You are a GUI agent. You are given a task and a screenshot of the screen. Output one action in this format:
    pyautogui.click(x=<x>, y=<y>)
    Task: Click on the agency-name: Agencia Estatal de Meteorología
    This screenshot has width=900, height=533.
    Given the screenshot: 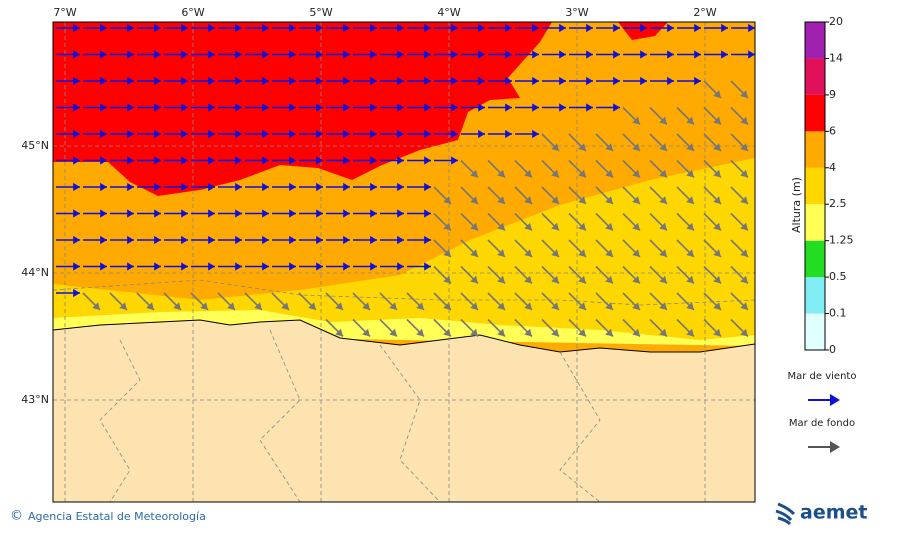 What is the action you would take?
    pyautogui.click(x=117, y=516)
    